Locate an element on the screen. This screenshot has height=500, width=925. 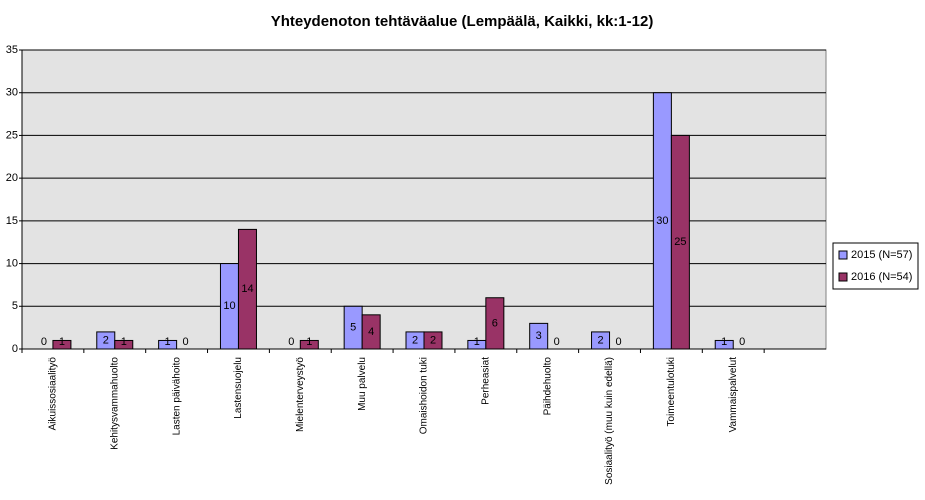
legend-label: 2016 (N=54) is located at coordinates (881, 277).